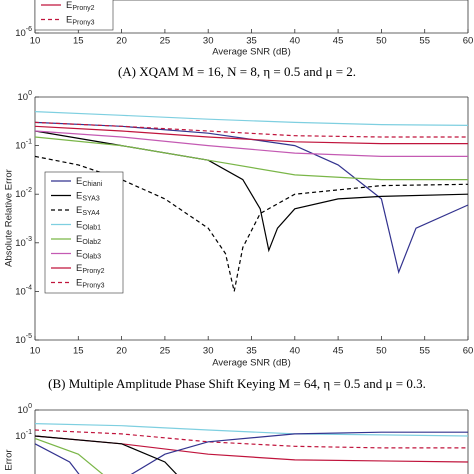 This screenshot has width=474, height=474. I want to click on legend-label: EOlab2, so click(88, 240).